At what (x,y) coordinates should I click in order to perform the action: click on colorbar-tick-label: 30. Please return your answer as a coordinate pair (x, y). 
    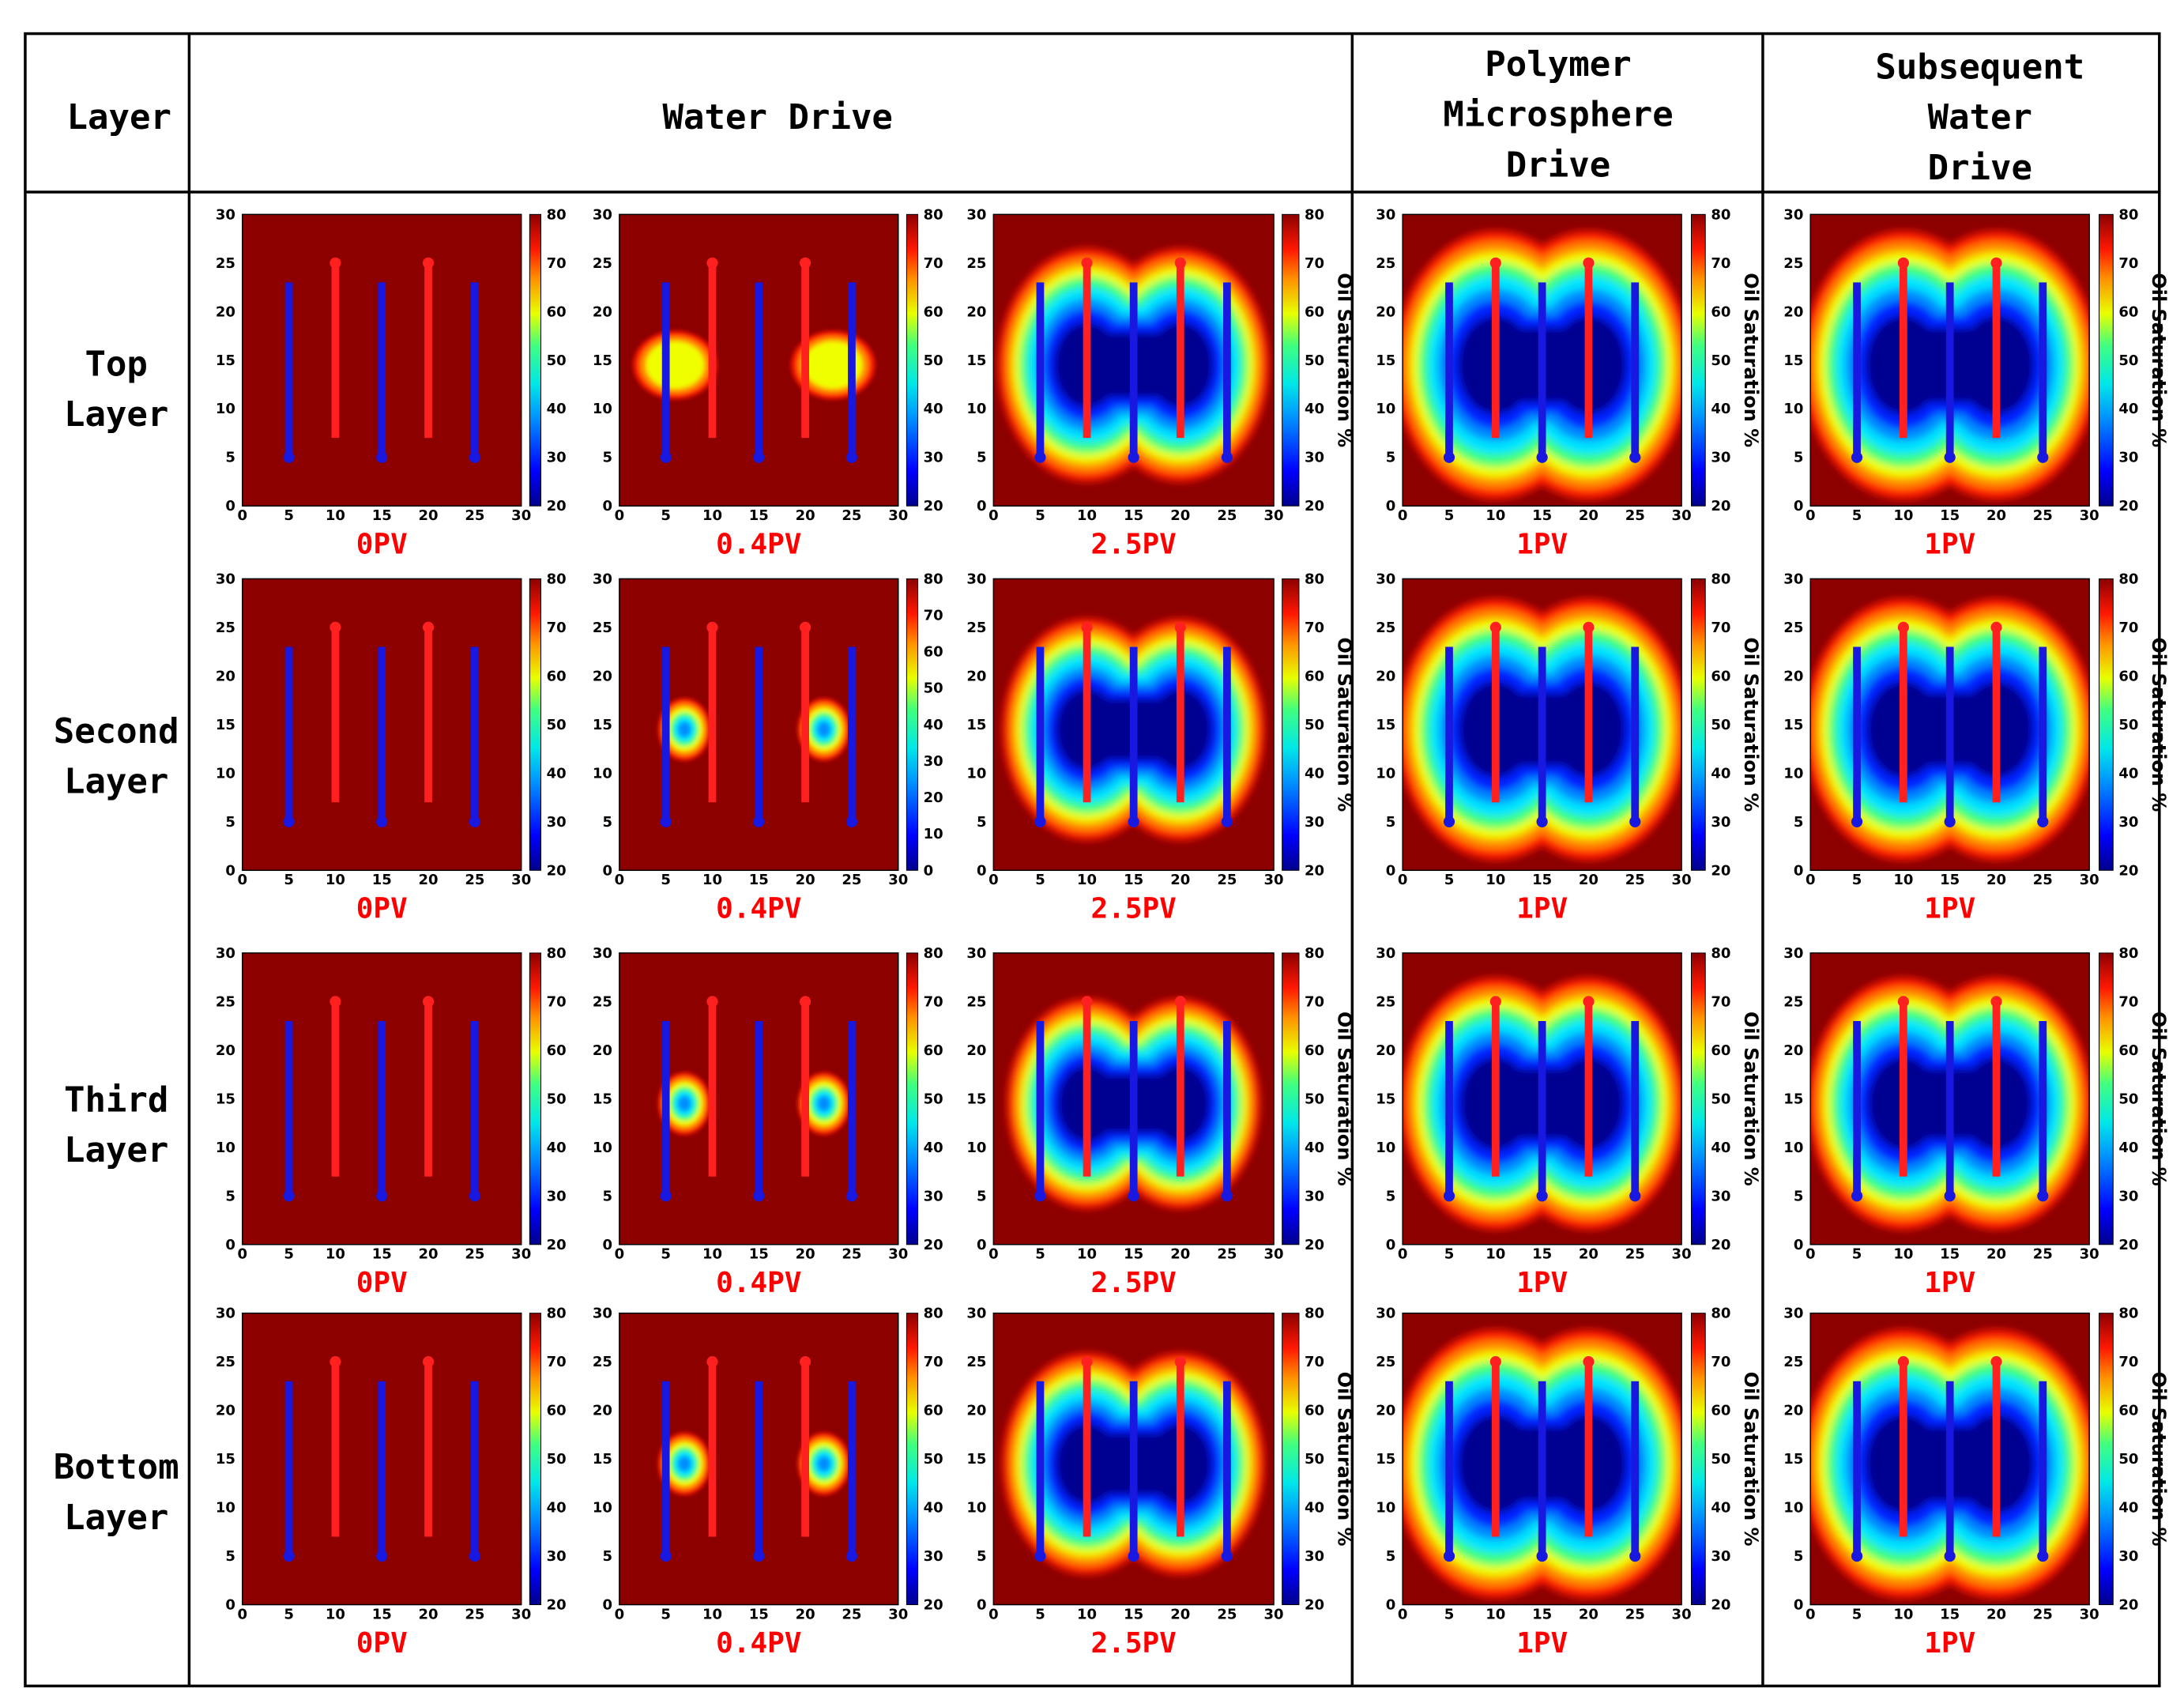
    Looking at the image, I should click on (1314, 1556).